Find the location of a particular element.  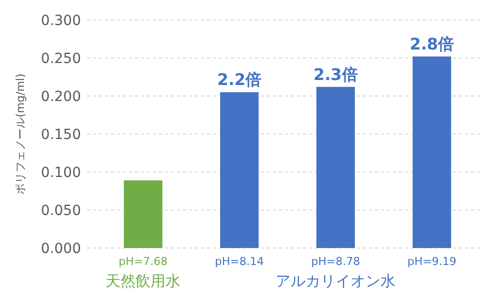

annotation: 2.8倍 is located at coordinates (432, 44).